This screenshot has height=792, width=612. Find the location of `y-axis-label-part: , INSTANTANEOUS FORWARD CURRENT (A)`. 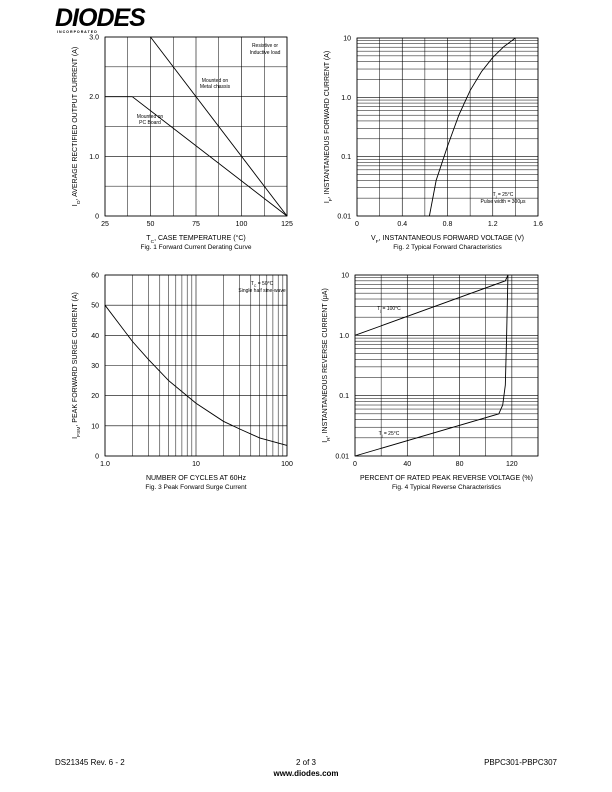

y-axis-label-part: , INSTANTANEOUS FORWARD CURRENT (A) is located at coordinates (327, 124).